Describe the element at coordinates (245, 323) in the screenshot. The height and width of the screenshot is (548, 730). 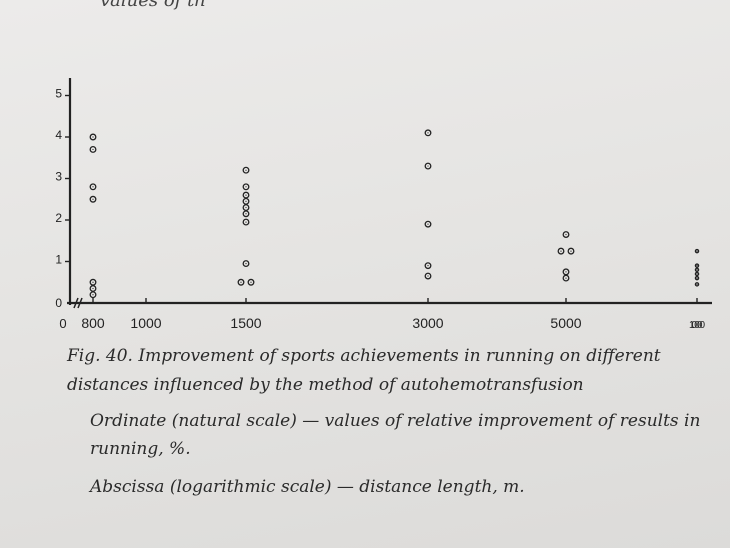
I see `x-tick-label: 1500` at that location.